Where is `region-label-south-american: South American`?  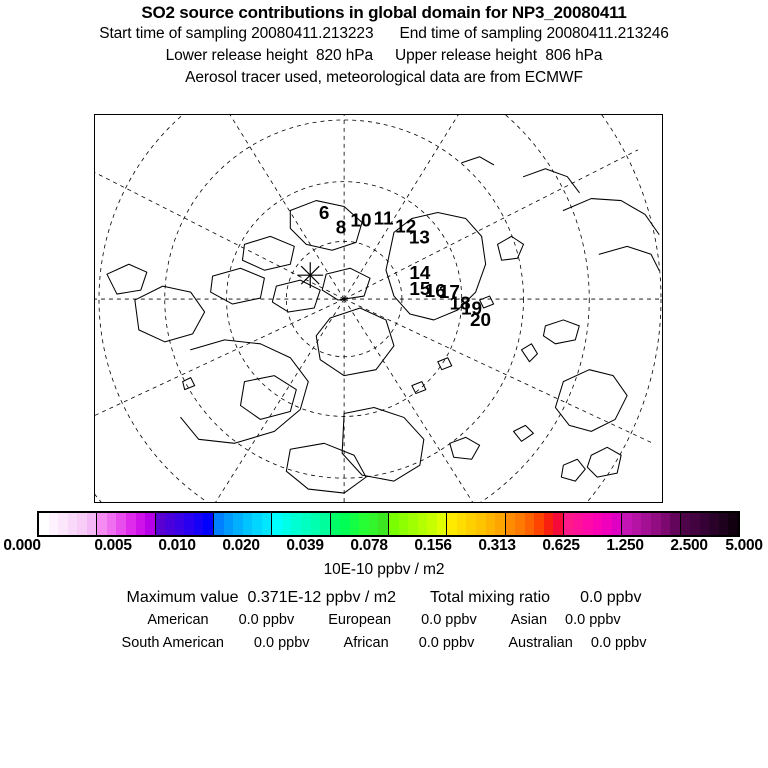
region-label-south-american: South American is located at coordinates (172, 643).